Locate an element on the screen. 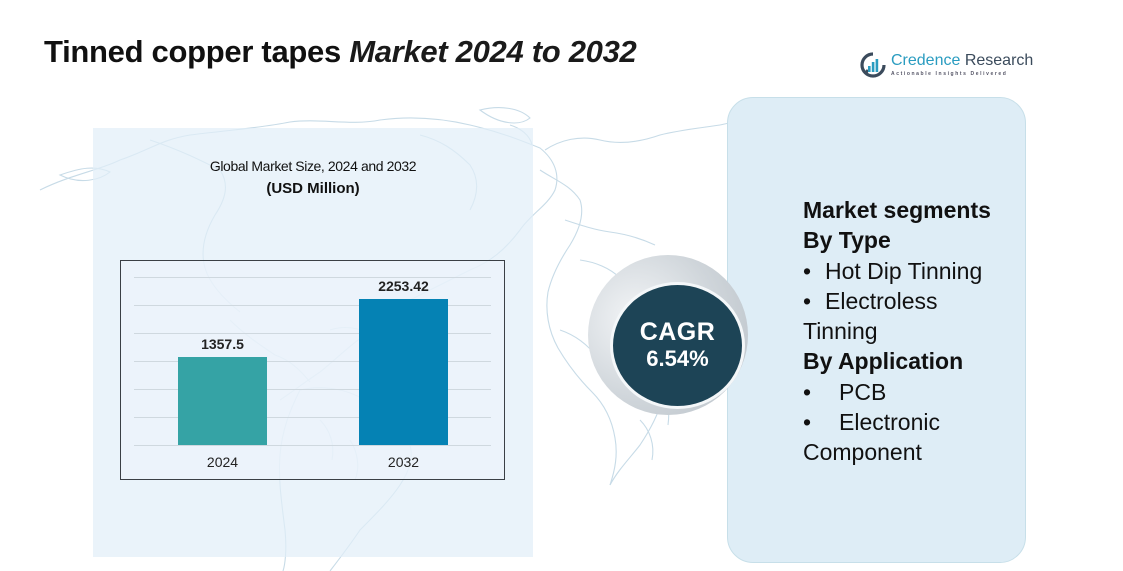 This screenshot has width=1123, height=571. segment-group-title: By Type is located at coordinates (847, 240).